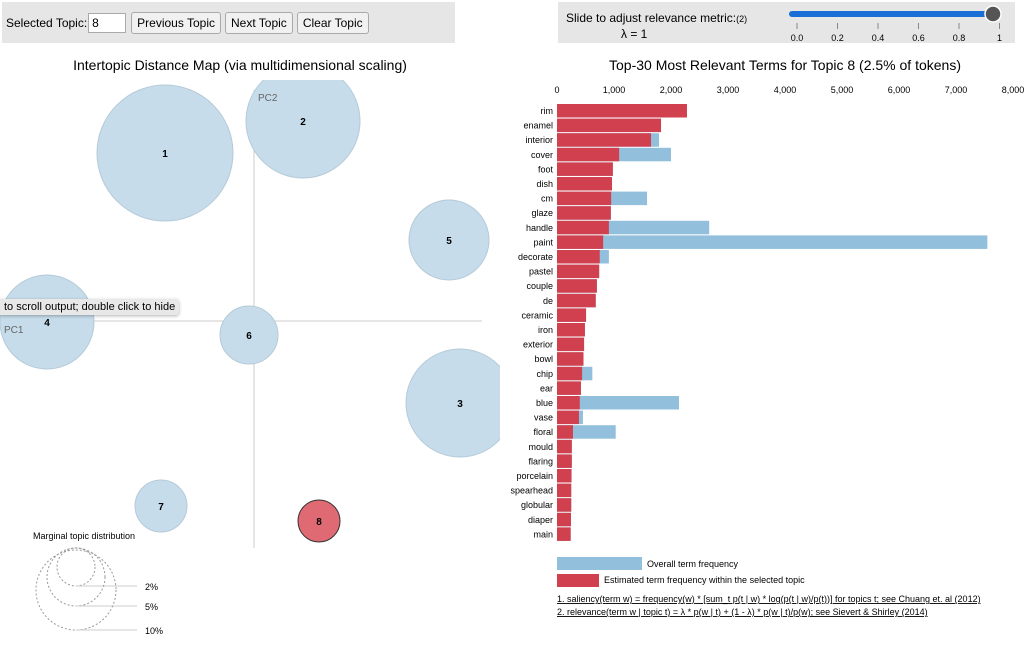  What do you see at coordinates (538, 345) in the screenshot?
I see `term-label: exterior` at bounding box center [538, 345].